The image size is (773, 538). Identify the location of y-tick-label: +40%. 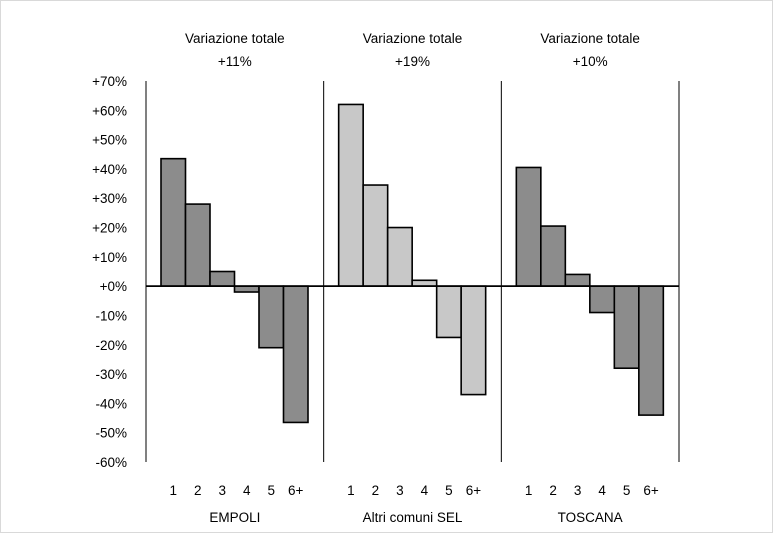
(109, 169).